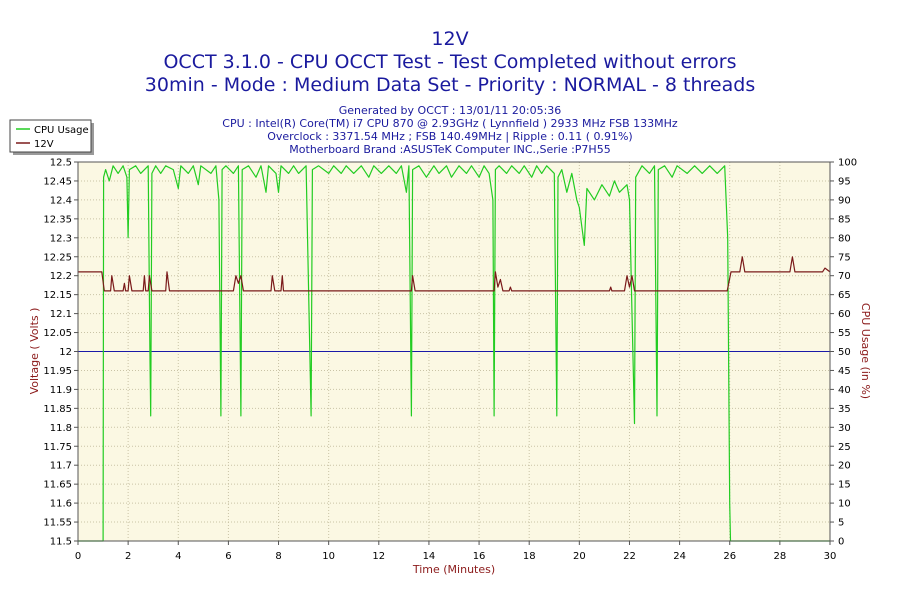 The image size is (900, 600). What do you see at coordinates (844, 409) in the screenshot?
I see `y2-tick-label: 35` at bounding box center [844, 409].